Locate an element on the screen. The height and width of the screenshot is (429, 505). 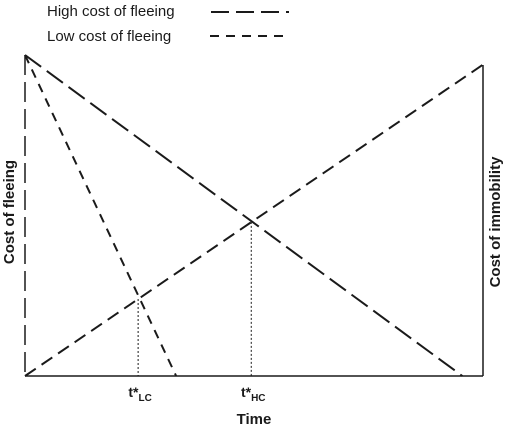
marker-layer is located at coordinates (194, 298).